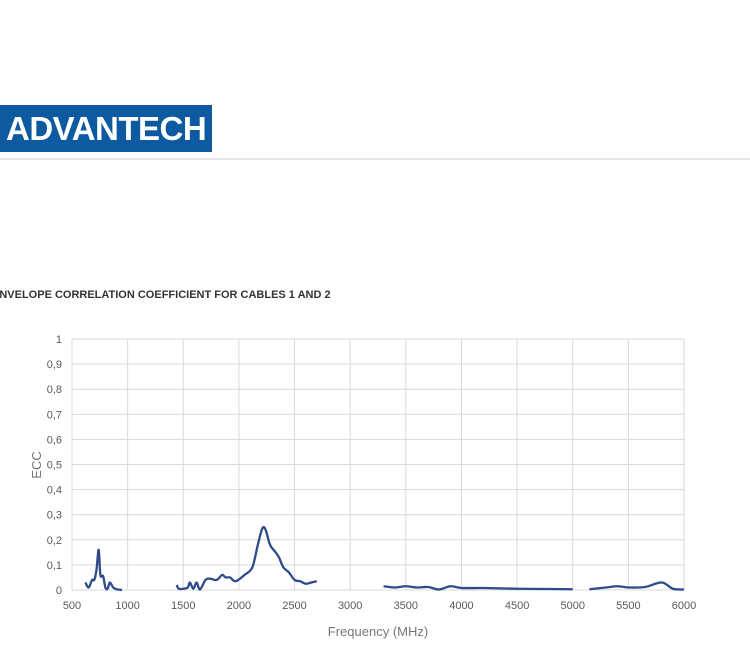 The height and width of the screenshot is (650, 750). What do you see at coordinates (54, 415) in the screenshot?
I see `y-tick-label: 0,7` at bounding box center [54, 415].